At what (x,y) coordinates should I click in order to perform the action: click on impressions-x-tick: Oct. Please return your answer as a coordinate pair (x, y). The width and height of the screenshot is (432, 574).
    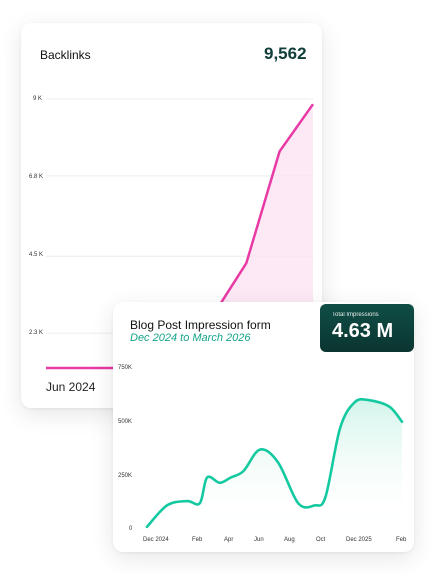
    Looking at the image, I should click on (321, 540).